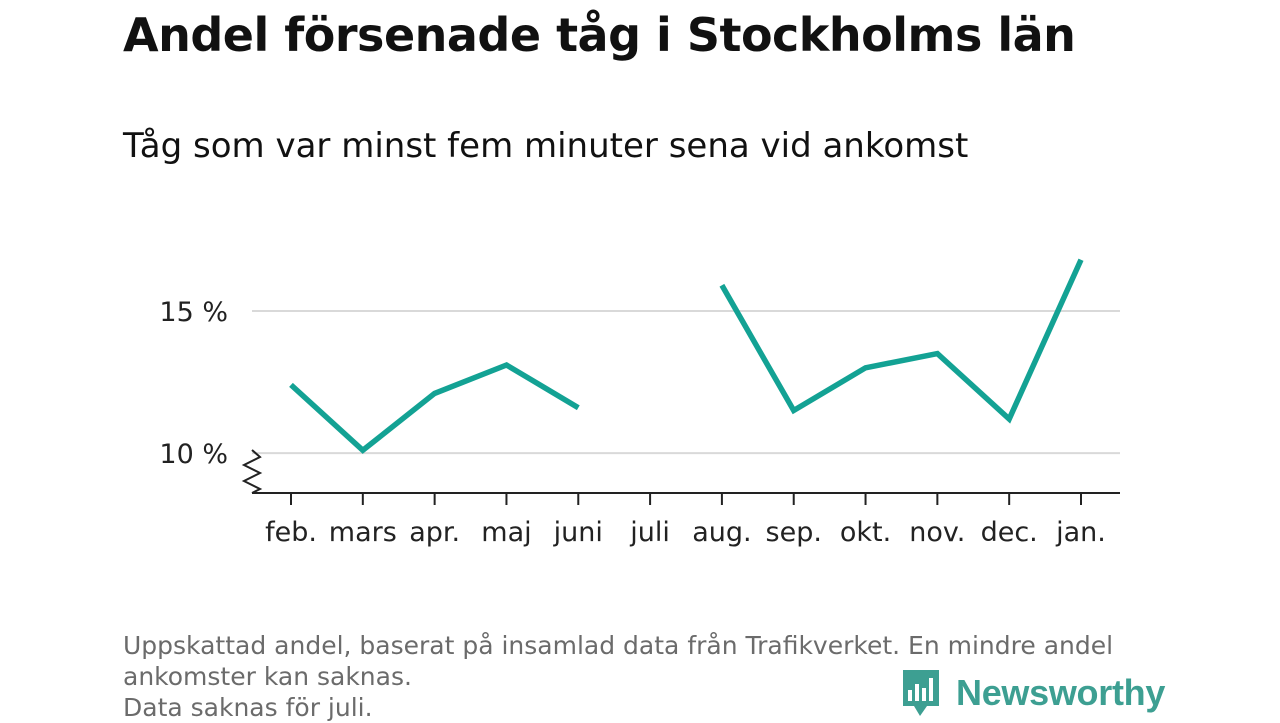  I want to click on y-tick-label: 10 %, so click(193, 454).